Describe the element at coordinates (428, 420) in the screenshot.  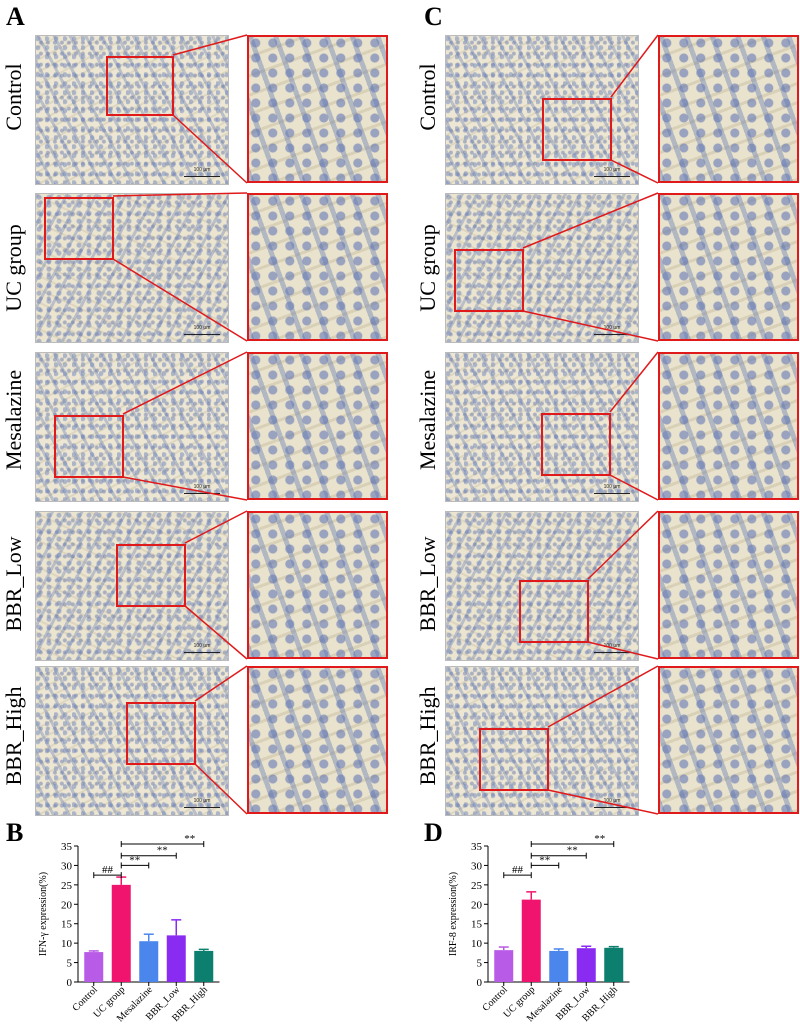
I see `row-label-mesalazine-c: Mesalazine` at that location.